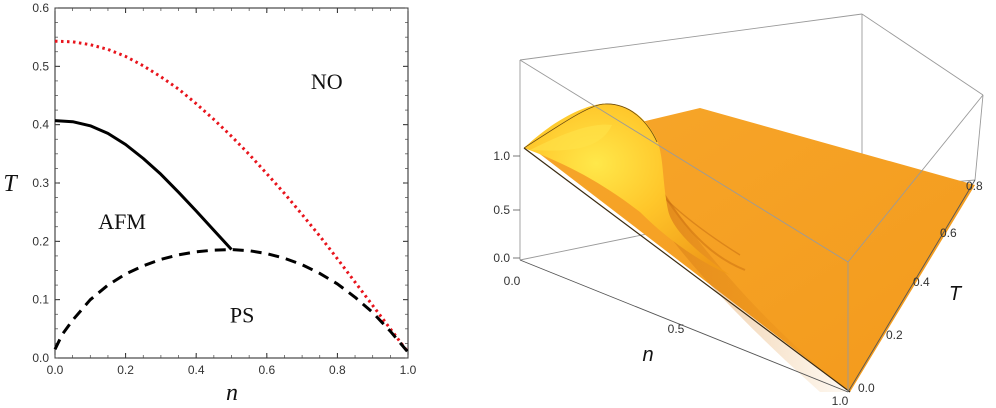 Image resolution: width=996 pixels, height=408 pixels. I want to click on y-tick-label-3d: 0.6, so click(948, 233).